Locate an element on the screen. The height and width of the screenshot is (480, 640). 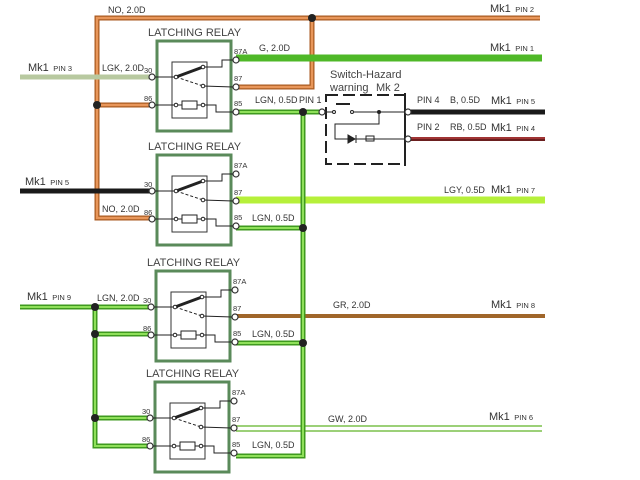
wire-lgn-bus is located at coordinates (279, 284).